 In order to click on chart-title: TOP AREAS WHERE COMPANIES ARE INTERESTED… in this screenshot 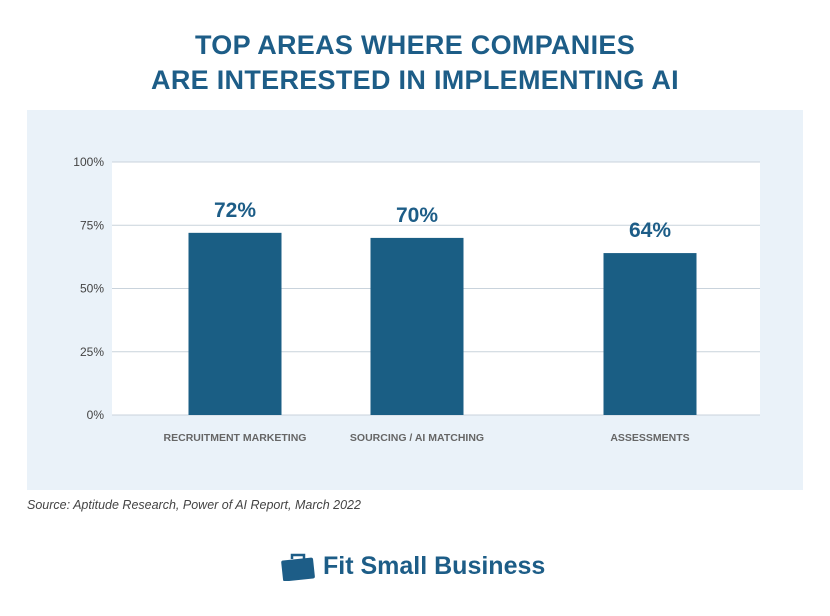, I will do `click(415, 63)`.